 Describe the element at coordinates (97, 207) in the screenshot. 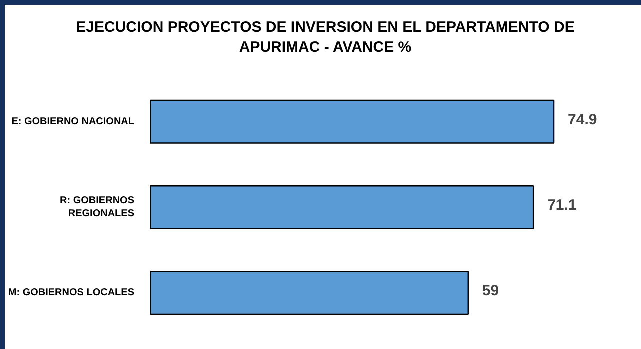

I see `y-tick-label: R: GOBIERNOS REGIONALES` at that location.